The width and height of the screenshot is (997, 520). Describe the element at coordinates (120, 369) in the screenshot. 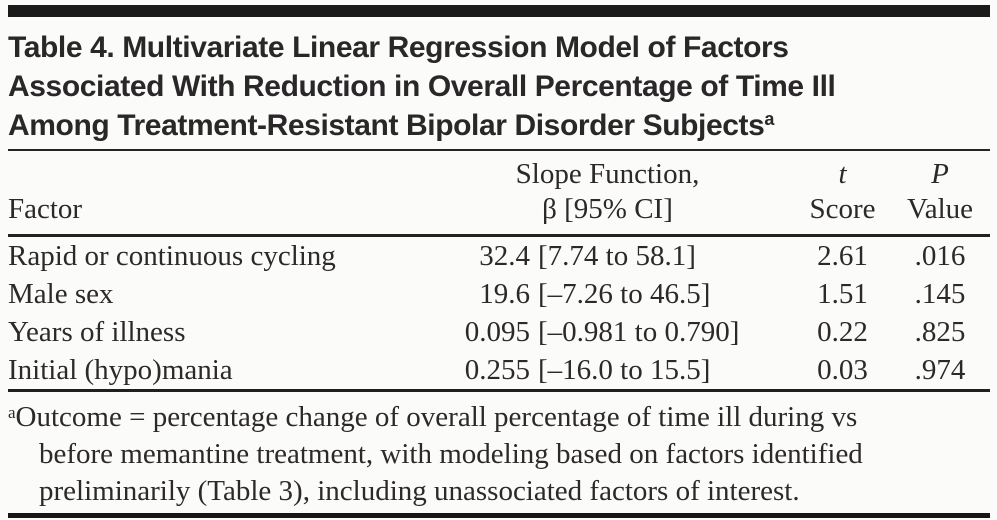

I see `factor-cell: Initial (hypo)mania` at that location.